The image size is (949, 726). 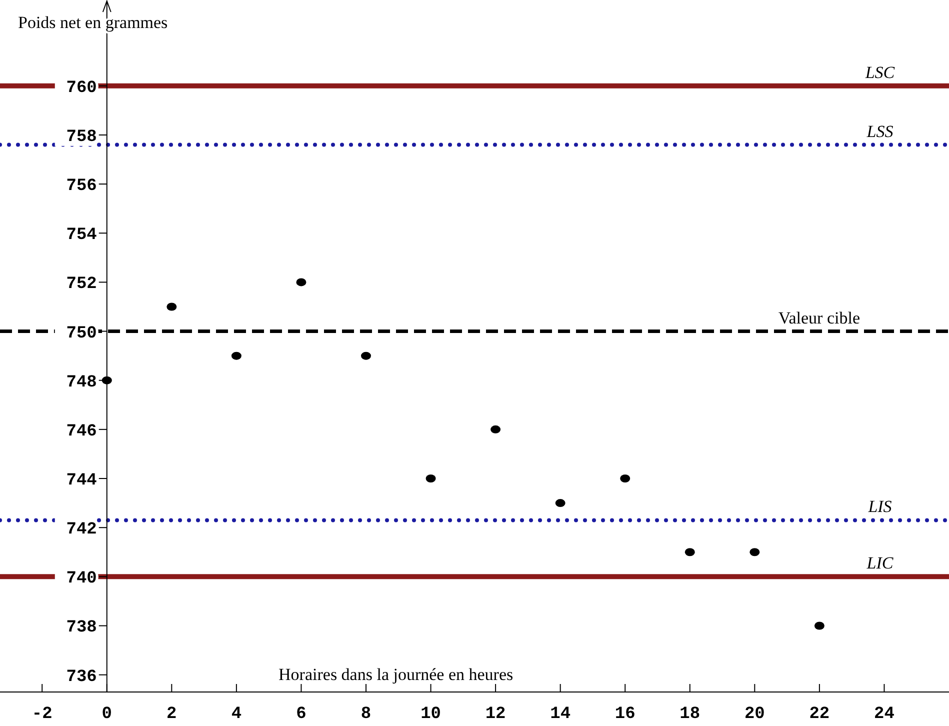 What do you see at coordinates (625, 714) in the screenshot?
I see `x-tick-label: 16` at bounding box center [625, 714].